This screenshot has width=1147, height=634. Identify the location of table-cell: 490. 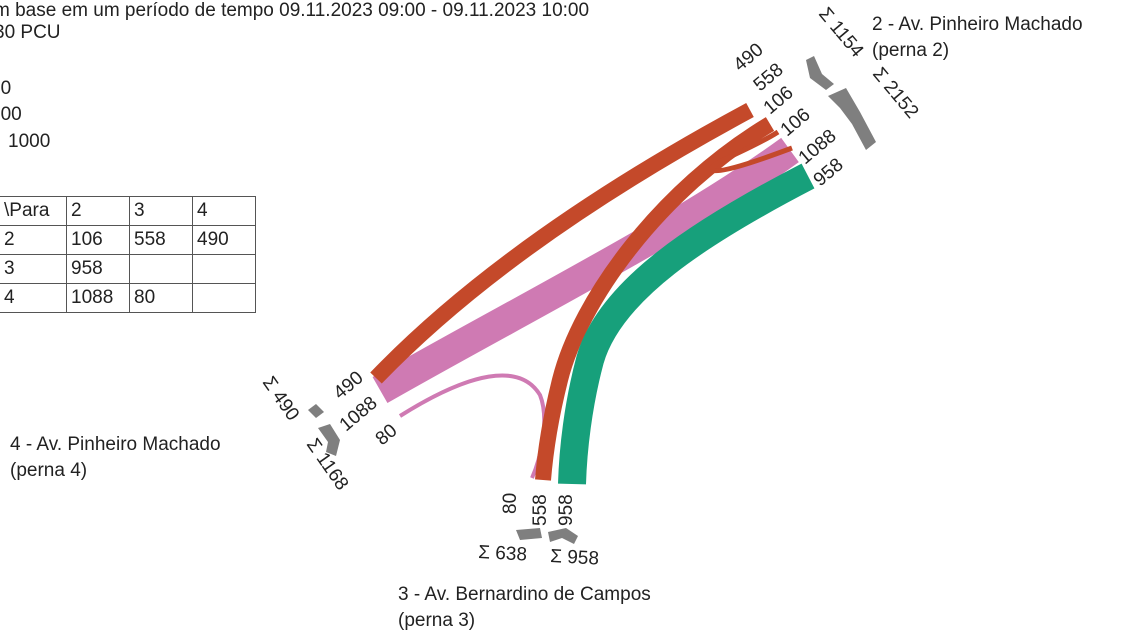
(224, 240).